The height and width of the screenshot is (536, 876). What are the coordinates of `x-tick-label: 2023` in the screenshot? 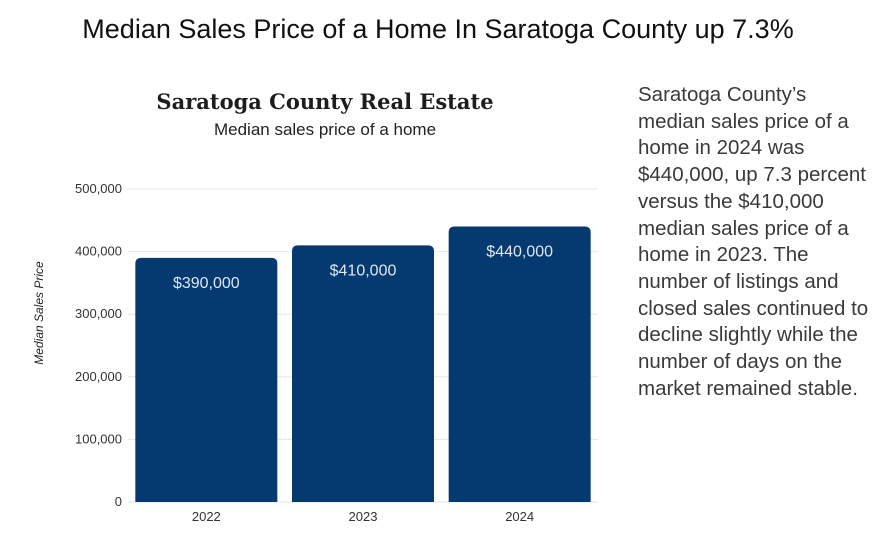 It's located at (363, 516).